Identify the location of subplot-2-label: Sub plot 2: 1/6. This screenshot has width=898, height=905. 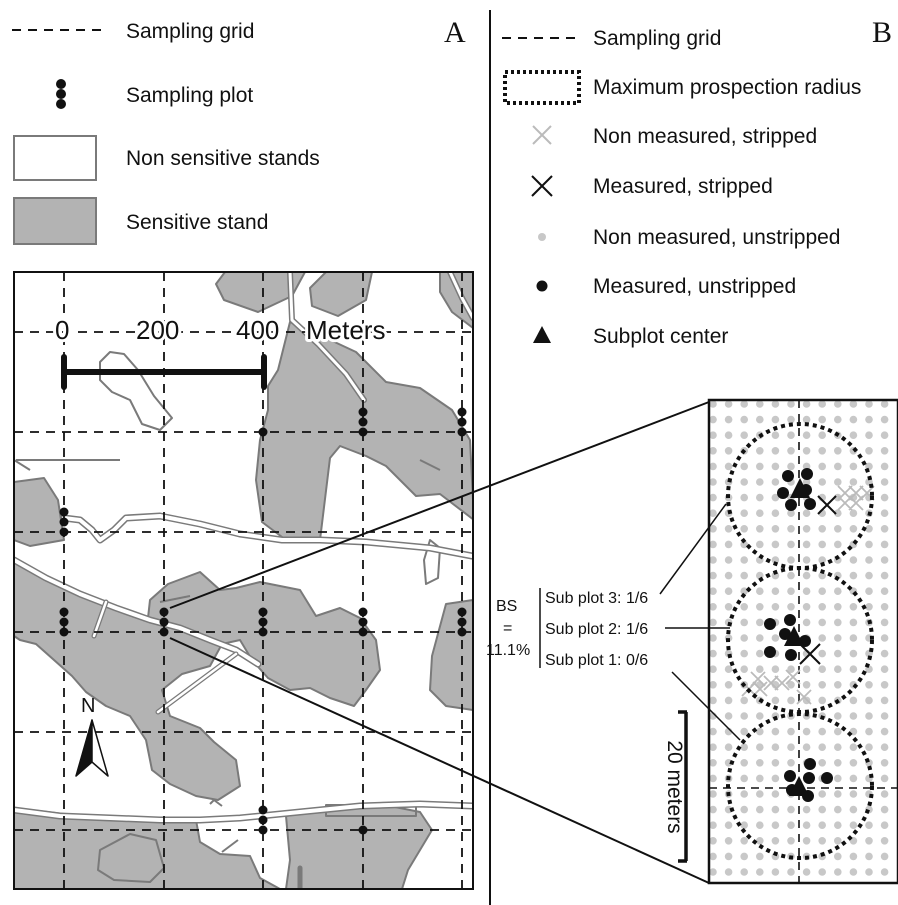
(596, 629).